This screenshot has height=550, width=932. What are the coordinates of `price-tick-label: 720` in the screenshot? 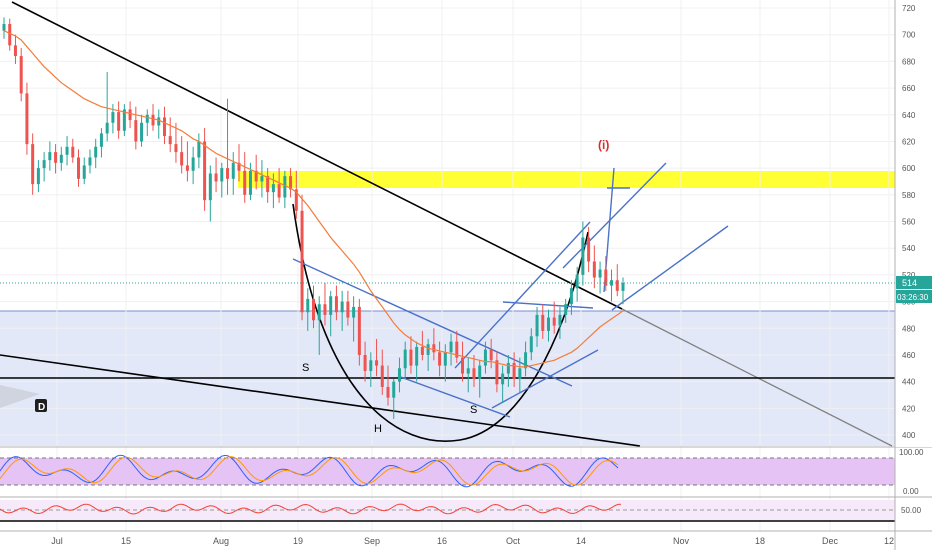 It's located at (909, 8).